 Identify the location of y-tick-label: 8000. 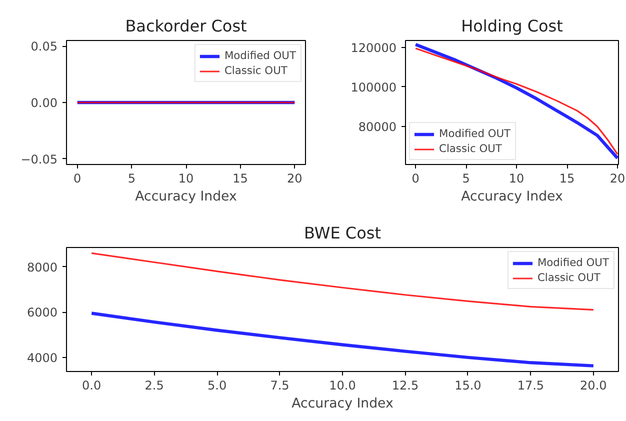
(42, 267).